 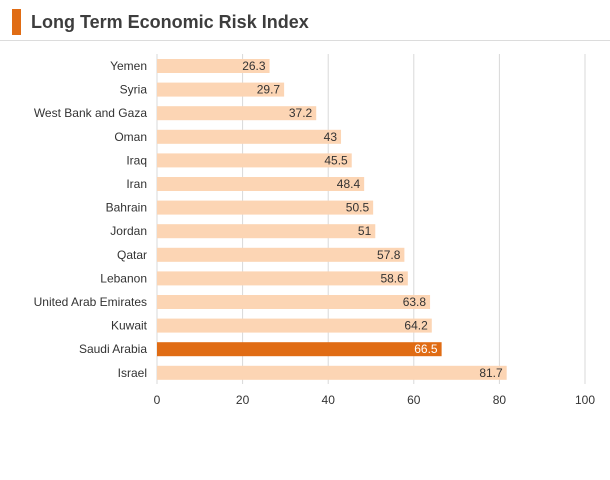 I want to click on category-label: Kuwait, so click(x=129, y=326).